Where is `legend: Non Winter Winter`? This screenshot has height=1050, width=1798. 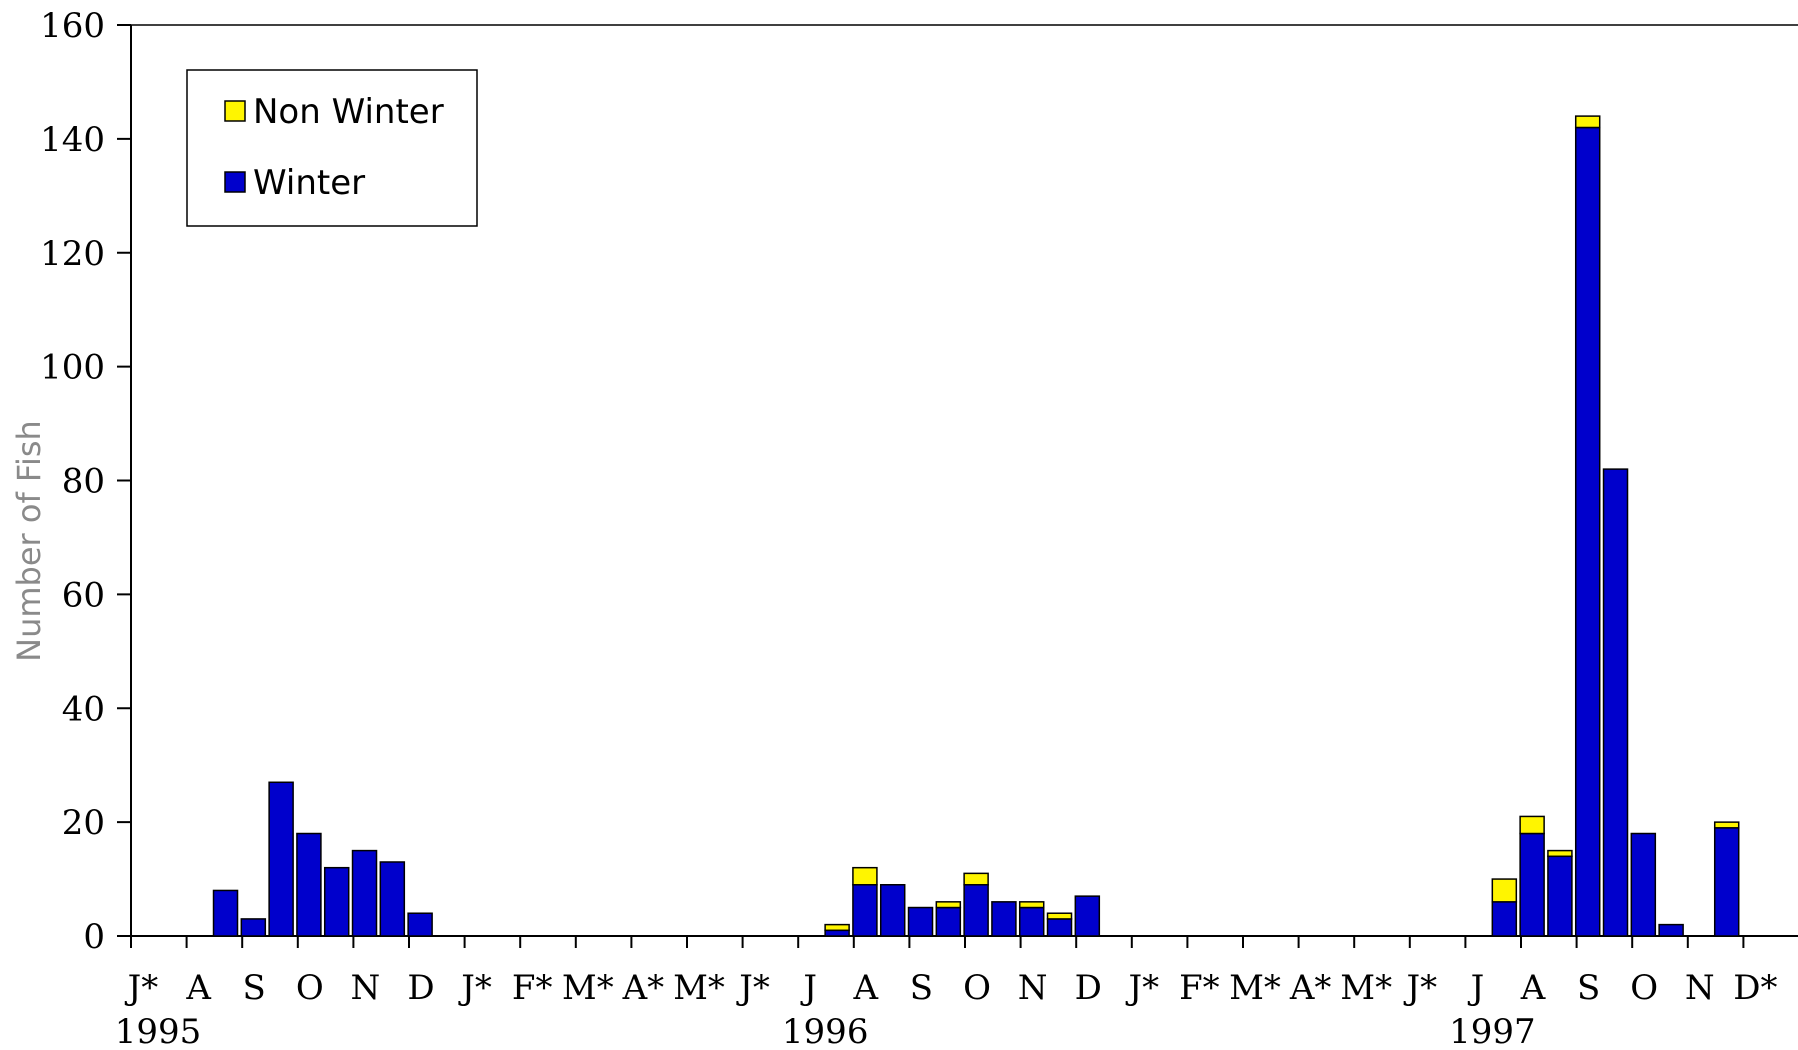 legend: Non Winter Winter is located at coordinates (332, 148).